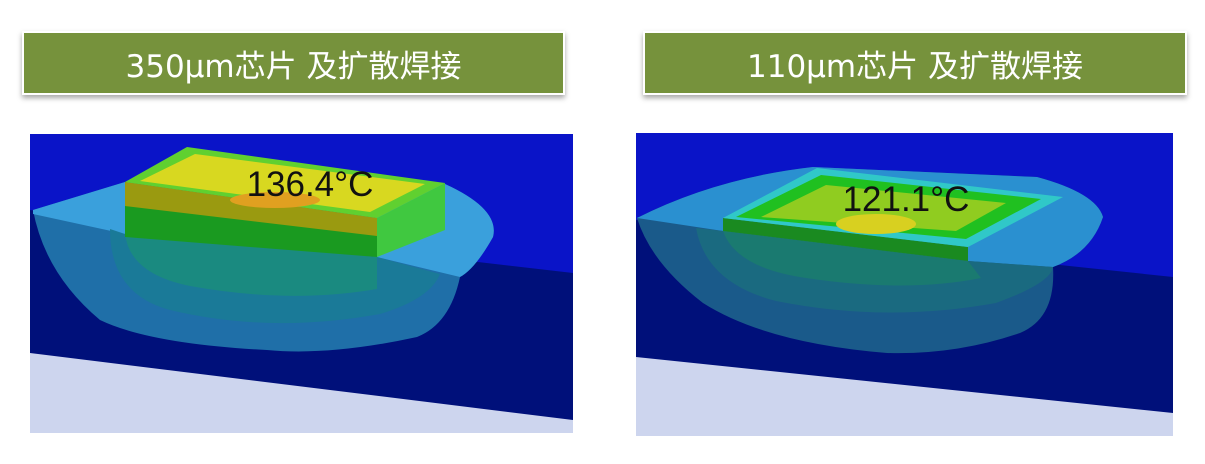 The height and width of the screenshot is (464, 1205). What do you see at coordinates (251, 209) in the screenshot?
I see `chip-front-band` at bounding box center [251, 209].